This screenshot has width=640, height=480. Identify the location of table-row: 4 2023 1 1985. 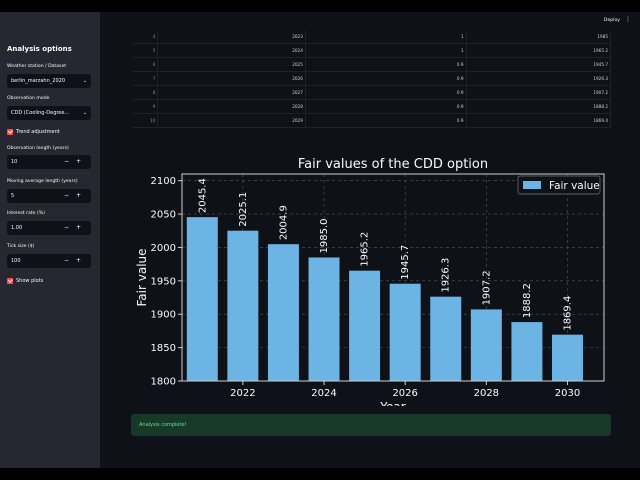
(372, 37).